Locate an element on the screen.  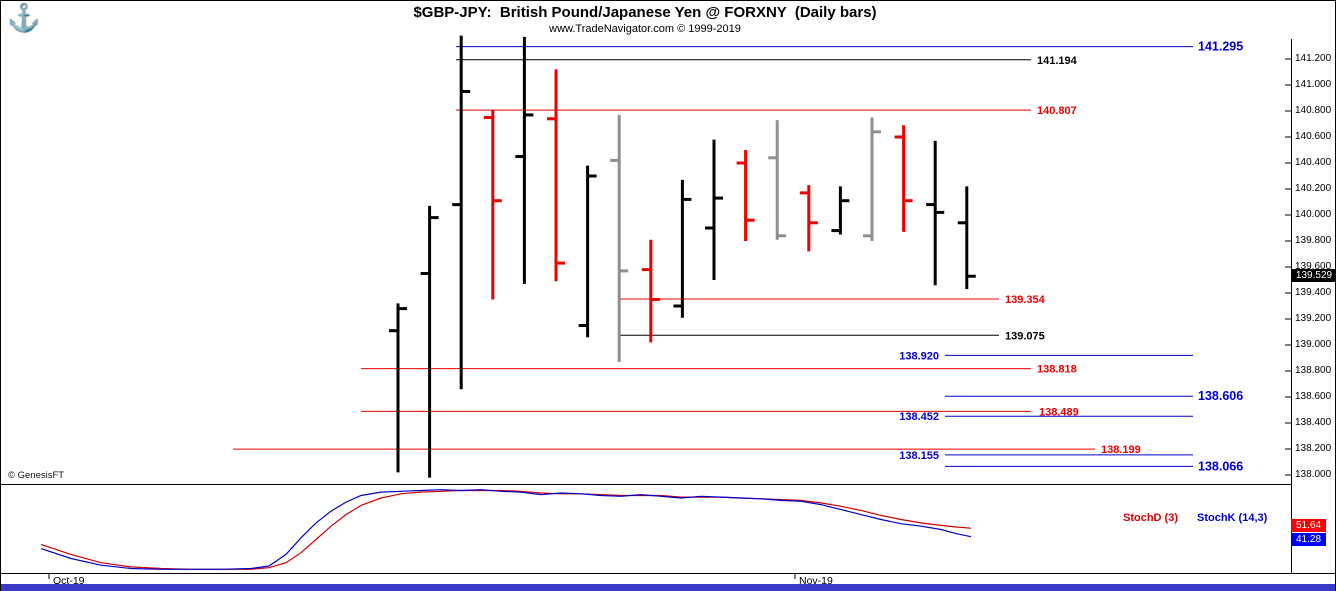
stochk-value-badge: 41.28 is located at coordinates (1308, 539).